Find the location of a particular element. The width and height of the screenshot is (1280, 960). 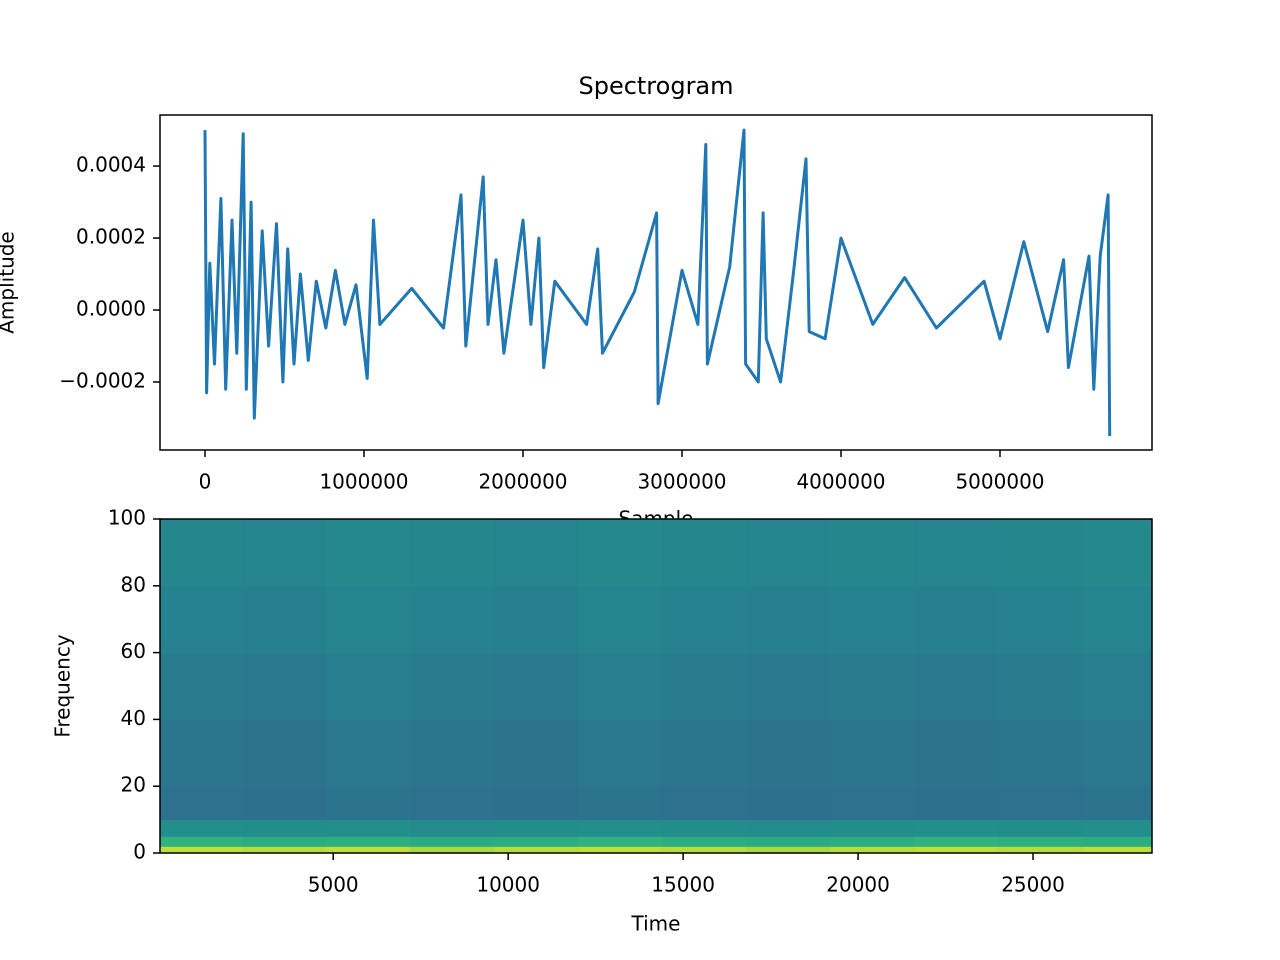

x-tick-label: 10000 is located at coordinates (508, 885).